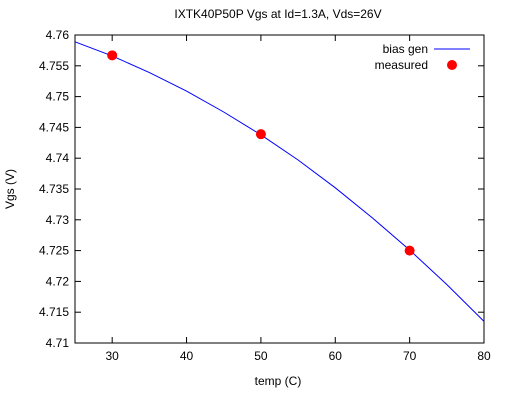 This screenshot has height=403, width=531. I want to click on y-tick-label: 4.755, so click(54, 66).